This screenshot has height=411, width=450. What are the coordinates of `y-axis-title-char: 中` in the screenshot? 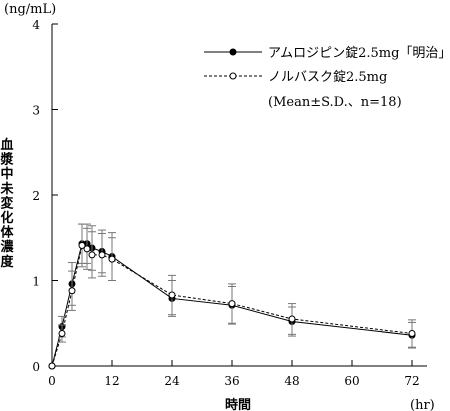 It's located at (6, 174).